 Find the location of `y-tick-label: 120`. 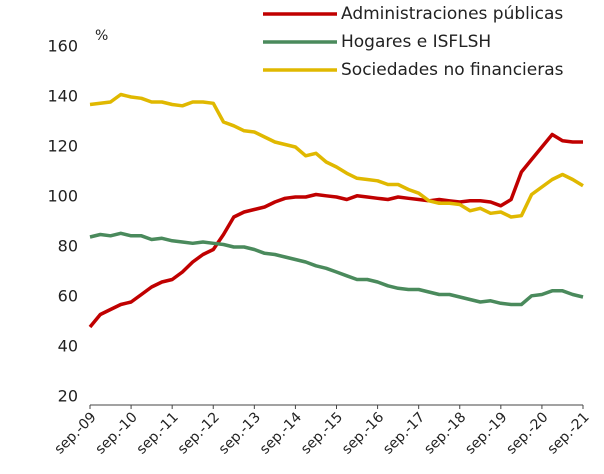

y-tick-label: 120 is located at coordinates (62, 146).